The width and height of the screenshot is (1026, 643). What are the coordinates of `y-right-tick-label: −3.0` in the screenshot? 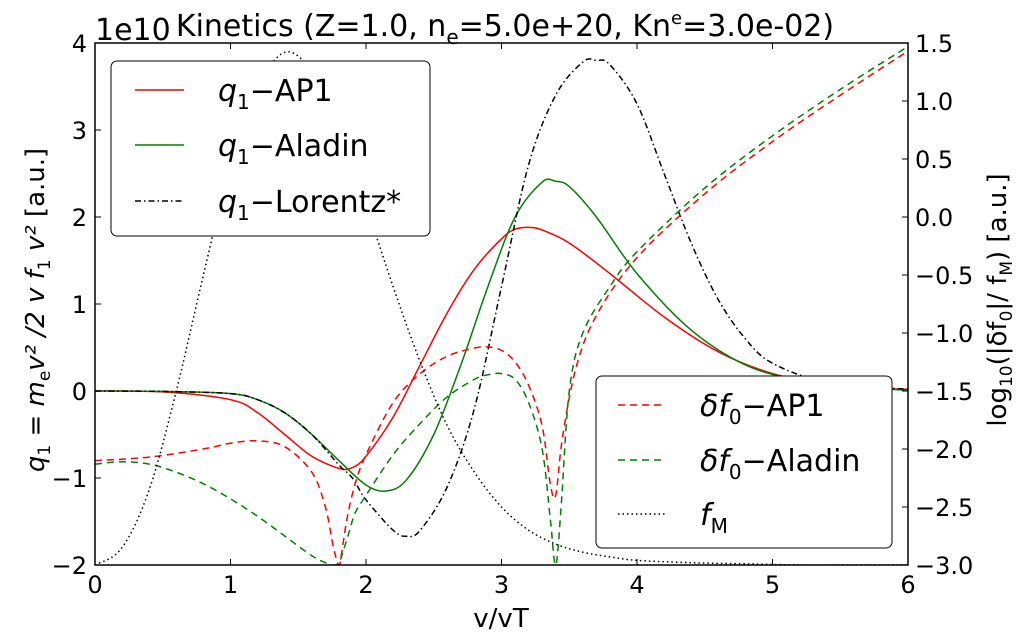 It's located at (944, 566).